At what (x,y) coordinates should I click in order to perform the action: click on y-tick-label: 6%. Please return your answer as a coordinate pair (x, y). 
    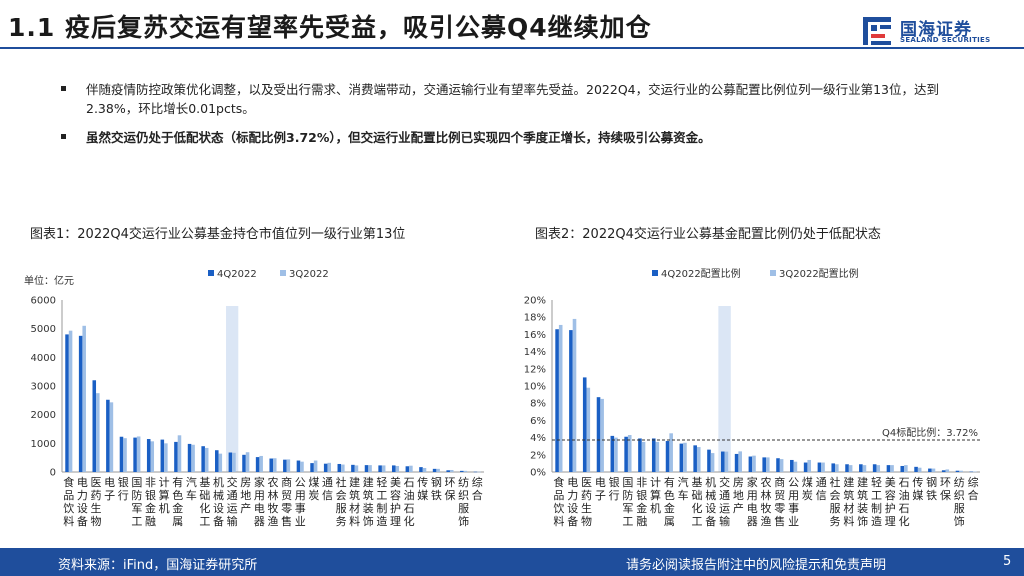
    Looking at the image, I should click on (538, 421).